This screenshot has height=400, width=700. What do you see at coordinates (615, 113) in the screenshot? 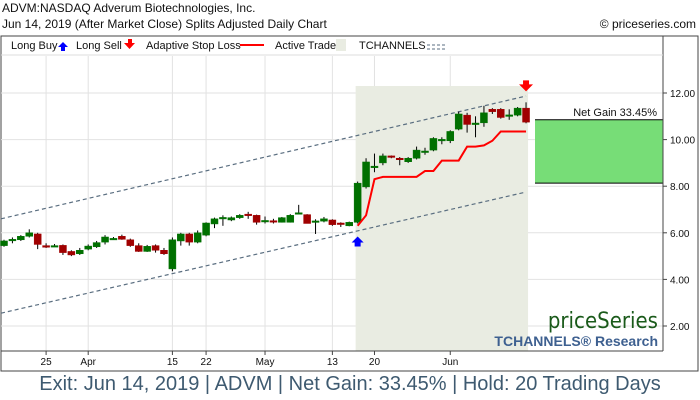
I see `net-gain-label: Net Gain 33.45%` at bounding box center [615, 113].